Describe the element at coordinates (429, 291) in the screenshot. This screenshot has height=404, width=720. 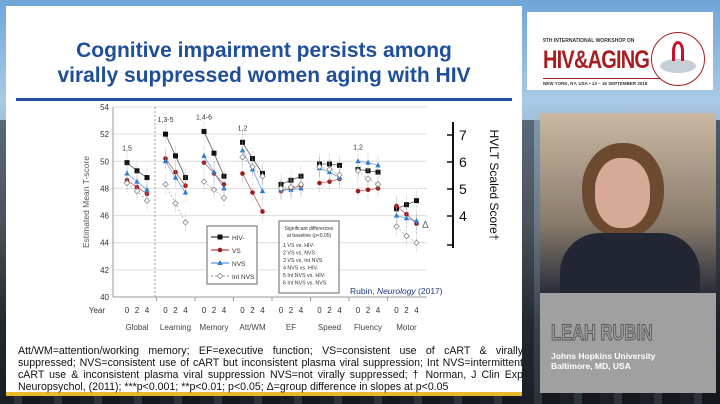
I see `citation-part: (2017)` at that location.